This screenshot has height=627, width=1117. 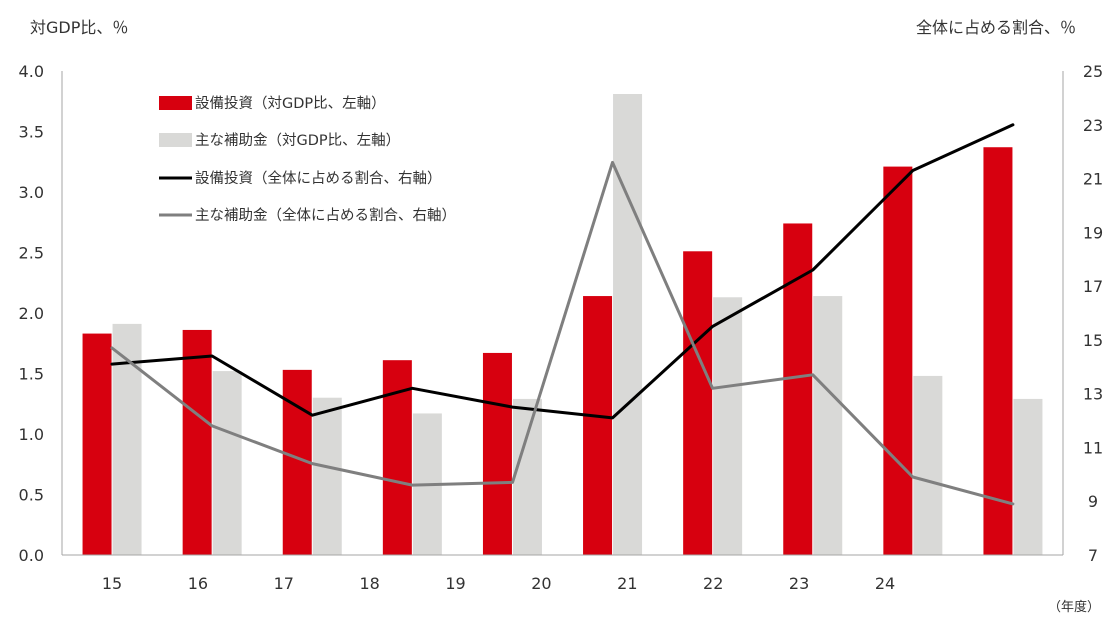 What do you see at coordinates (1093, 394) in the screenshot?
I see `right-tick-label: 13` at bounding box center [1093, 394].